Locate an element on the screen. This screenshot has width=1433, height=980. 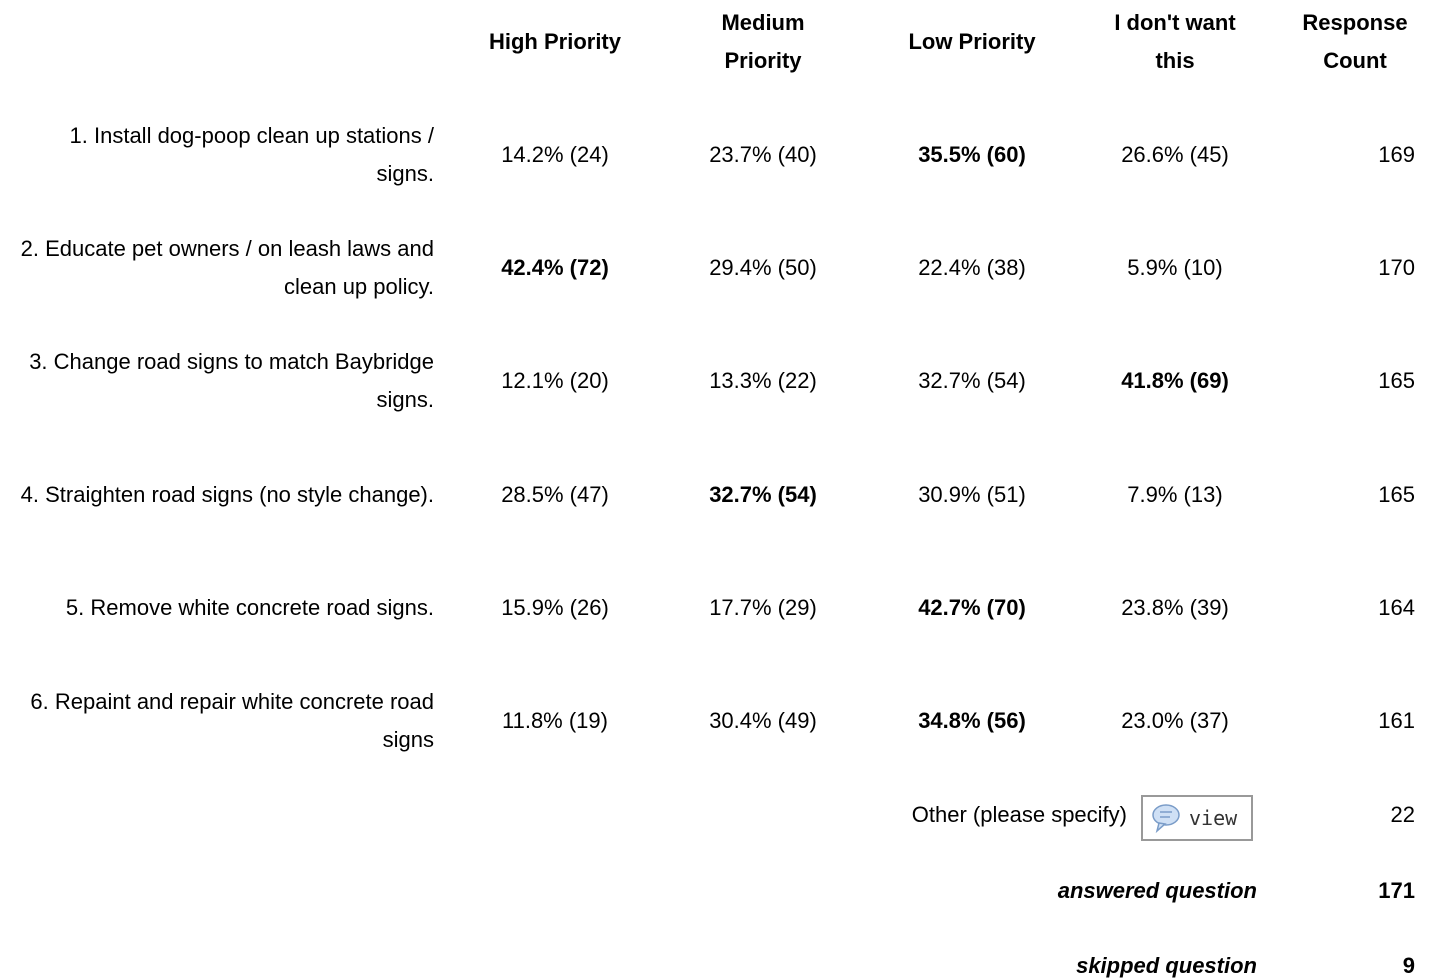
cell: 17.7% (29) is located at coordinates (763, 607).